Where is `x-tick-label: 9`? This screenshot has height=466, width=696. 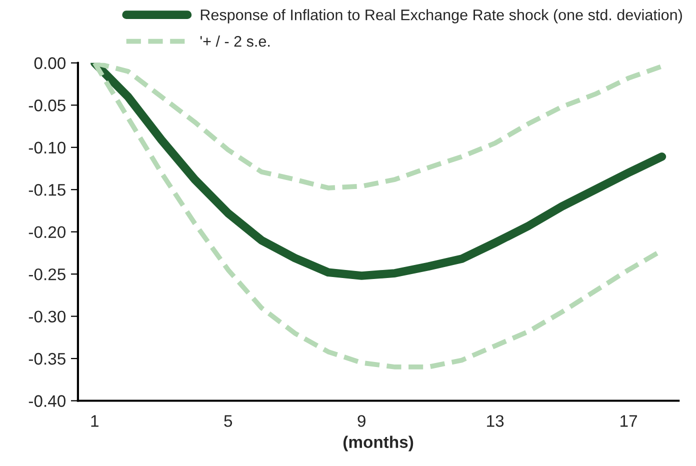
x-tick-label: 9 is located at coordinates (362, 421).